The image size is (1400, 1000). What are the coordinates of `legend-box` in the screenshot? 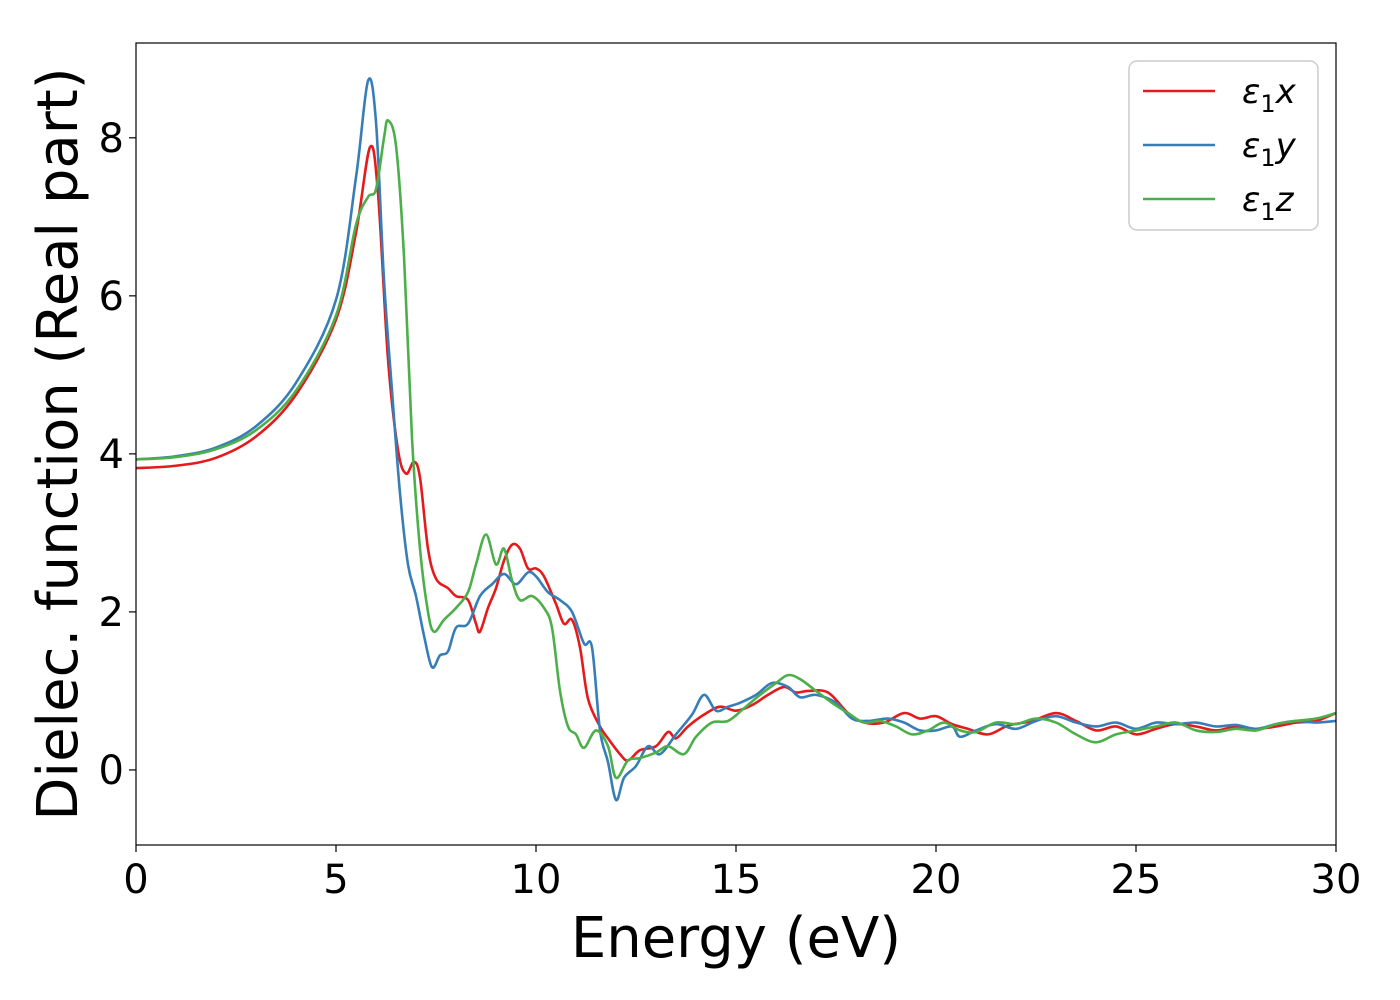 It's located at (1223, 145).